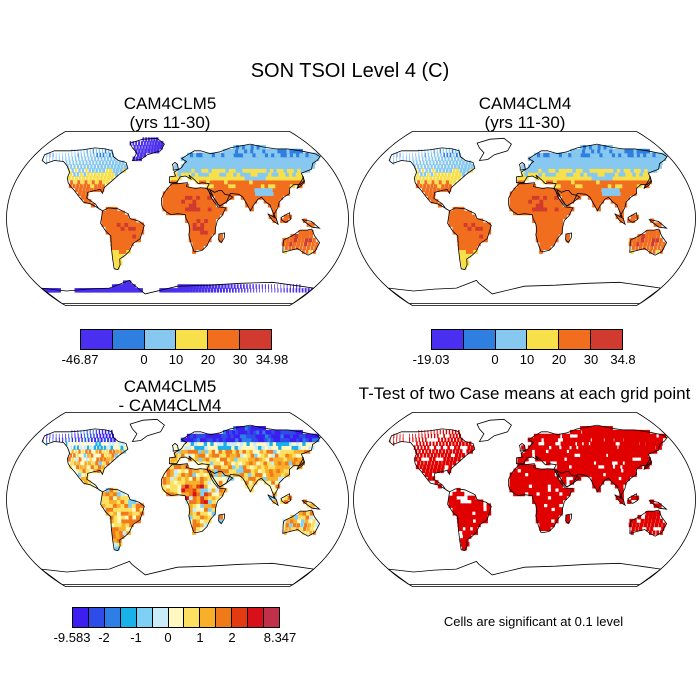 The height and width of the screenshot is (700, 700). I want to click on coastline-antarctica, so click(177, 572).